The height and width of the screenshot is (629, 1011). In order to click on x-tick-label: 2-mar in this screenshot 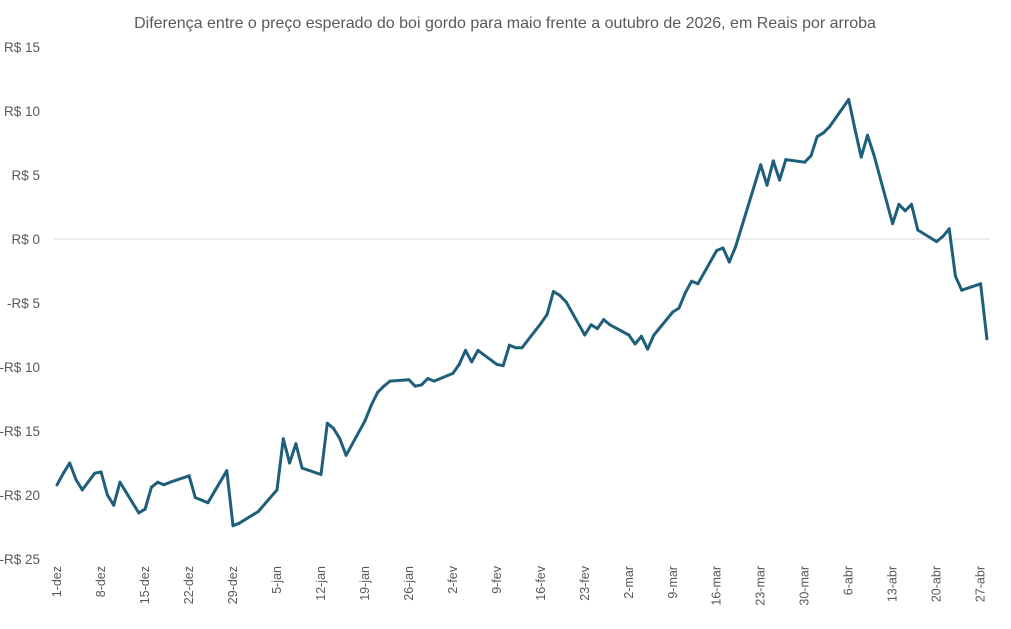, I will do `click(629, 582)`.